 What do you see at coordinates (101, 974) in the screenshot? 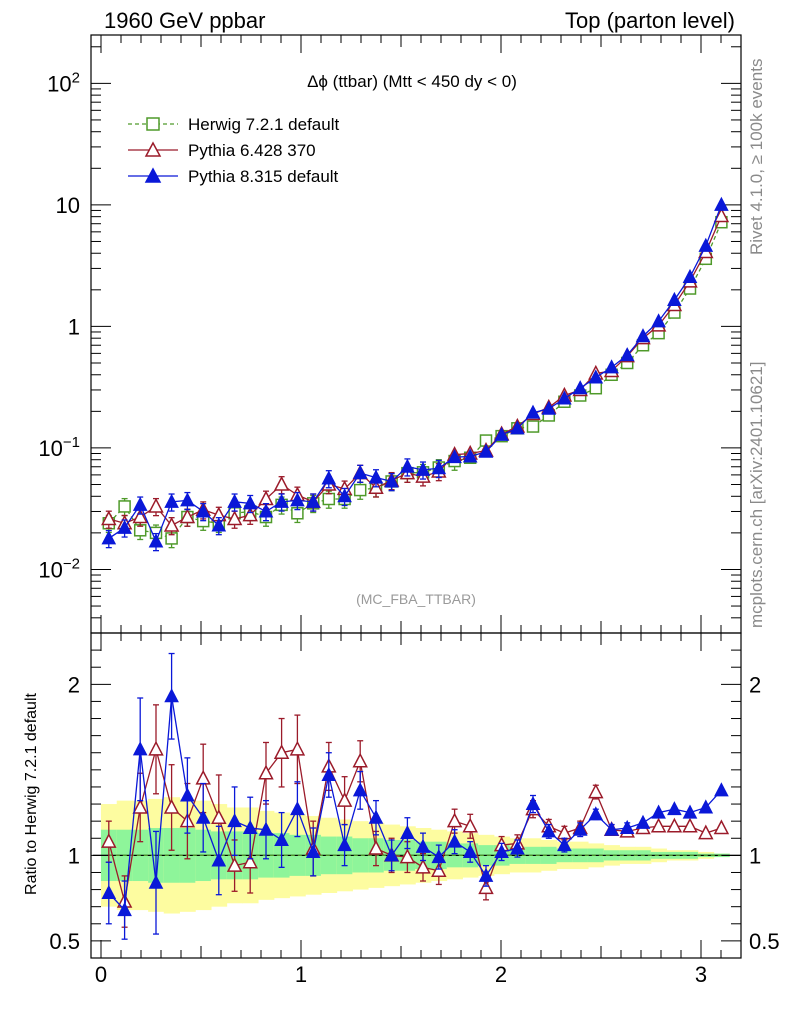
I see `x-label-0: 0` at bounding box center [101, 974].